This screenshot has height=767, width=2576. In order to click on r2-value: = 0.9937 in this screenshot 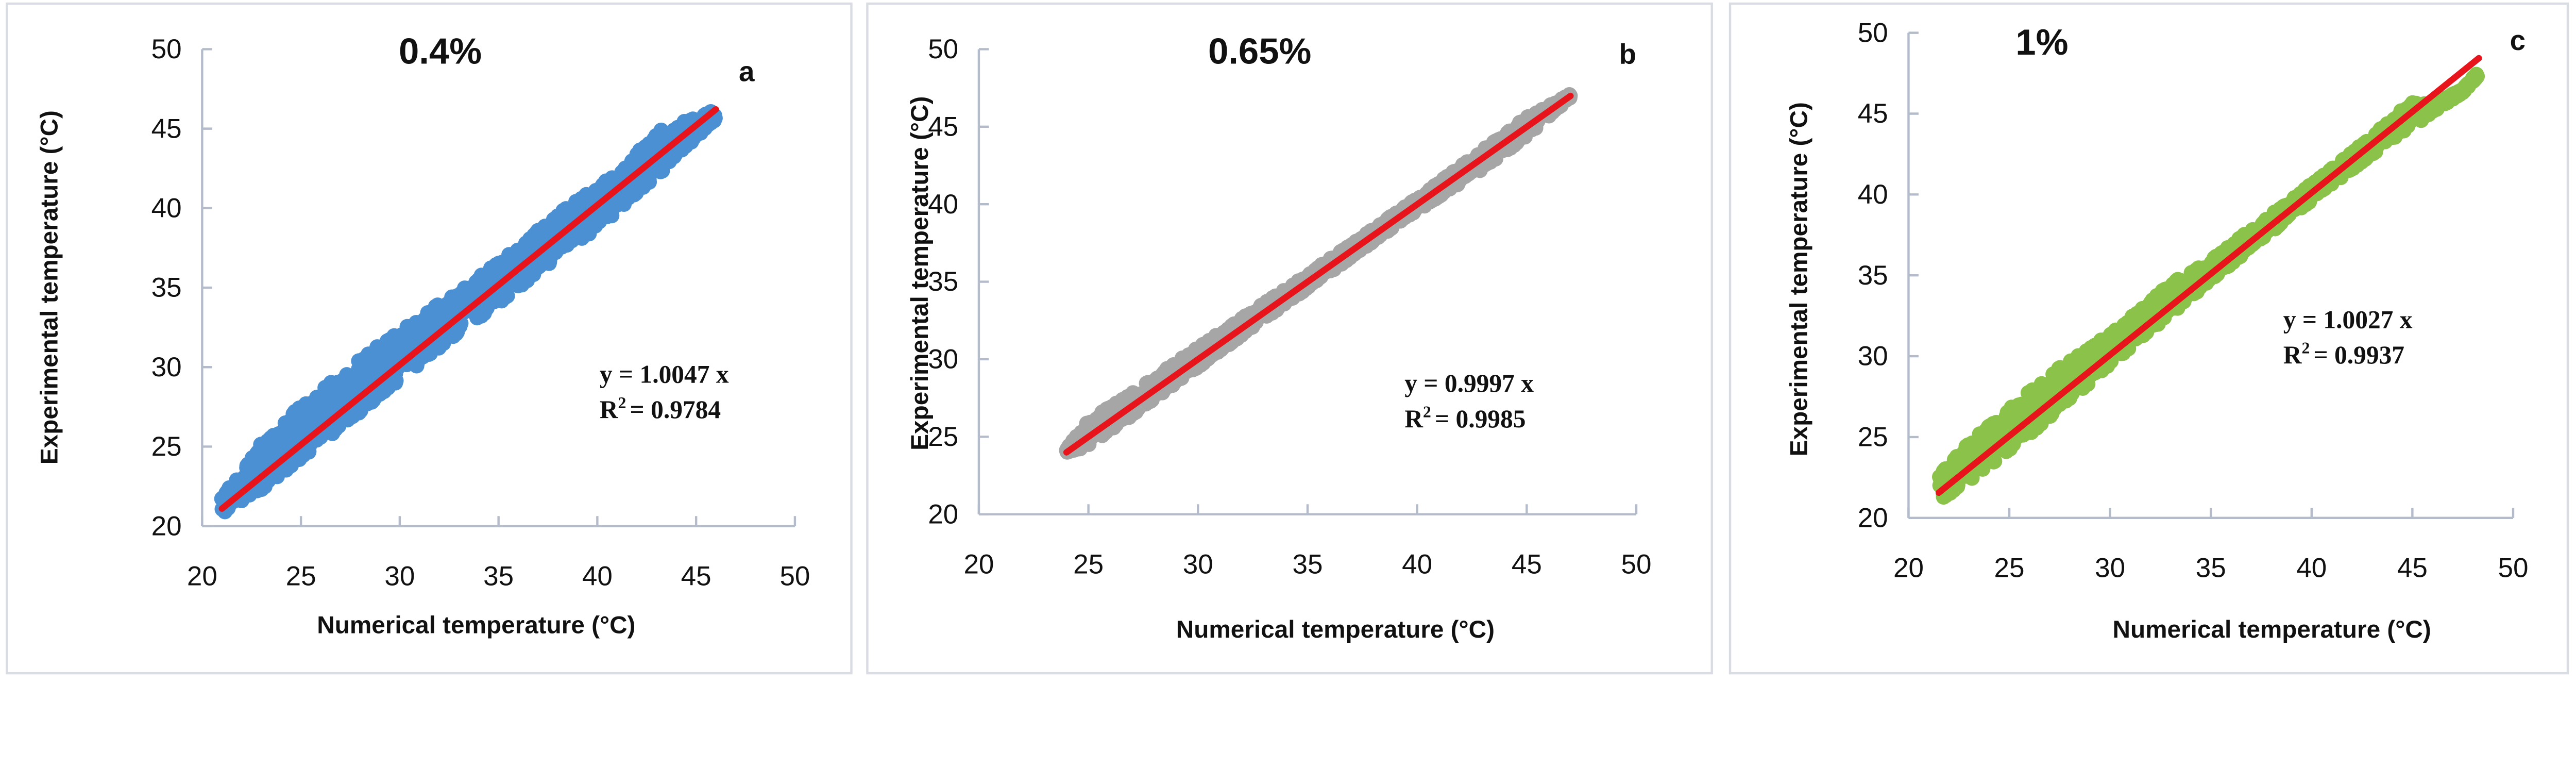, I will do `click(2358, 355)`.